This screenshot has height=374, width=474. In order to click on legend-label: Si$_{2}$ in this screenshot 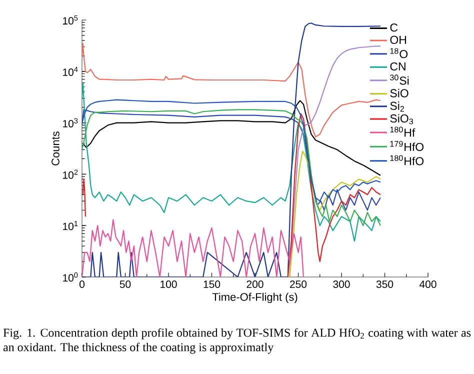, I will do `click(397, 106)`.